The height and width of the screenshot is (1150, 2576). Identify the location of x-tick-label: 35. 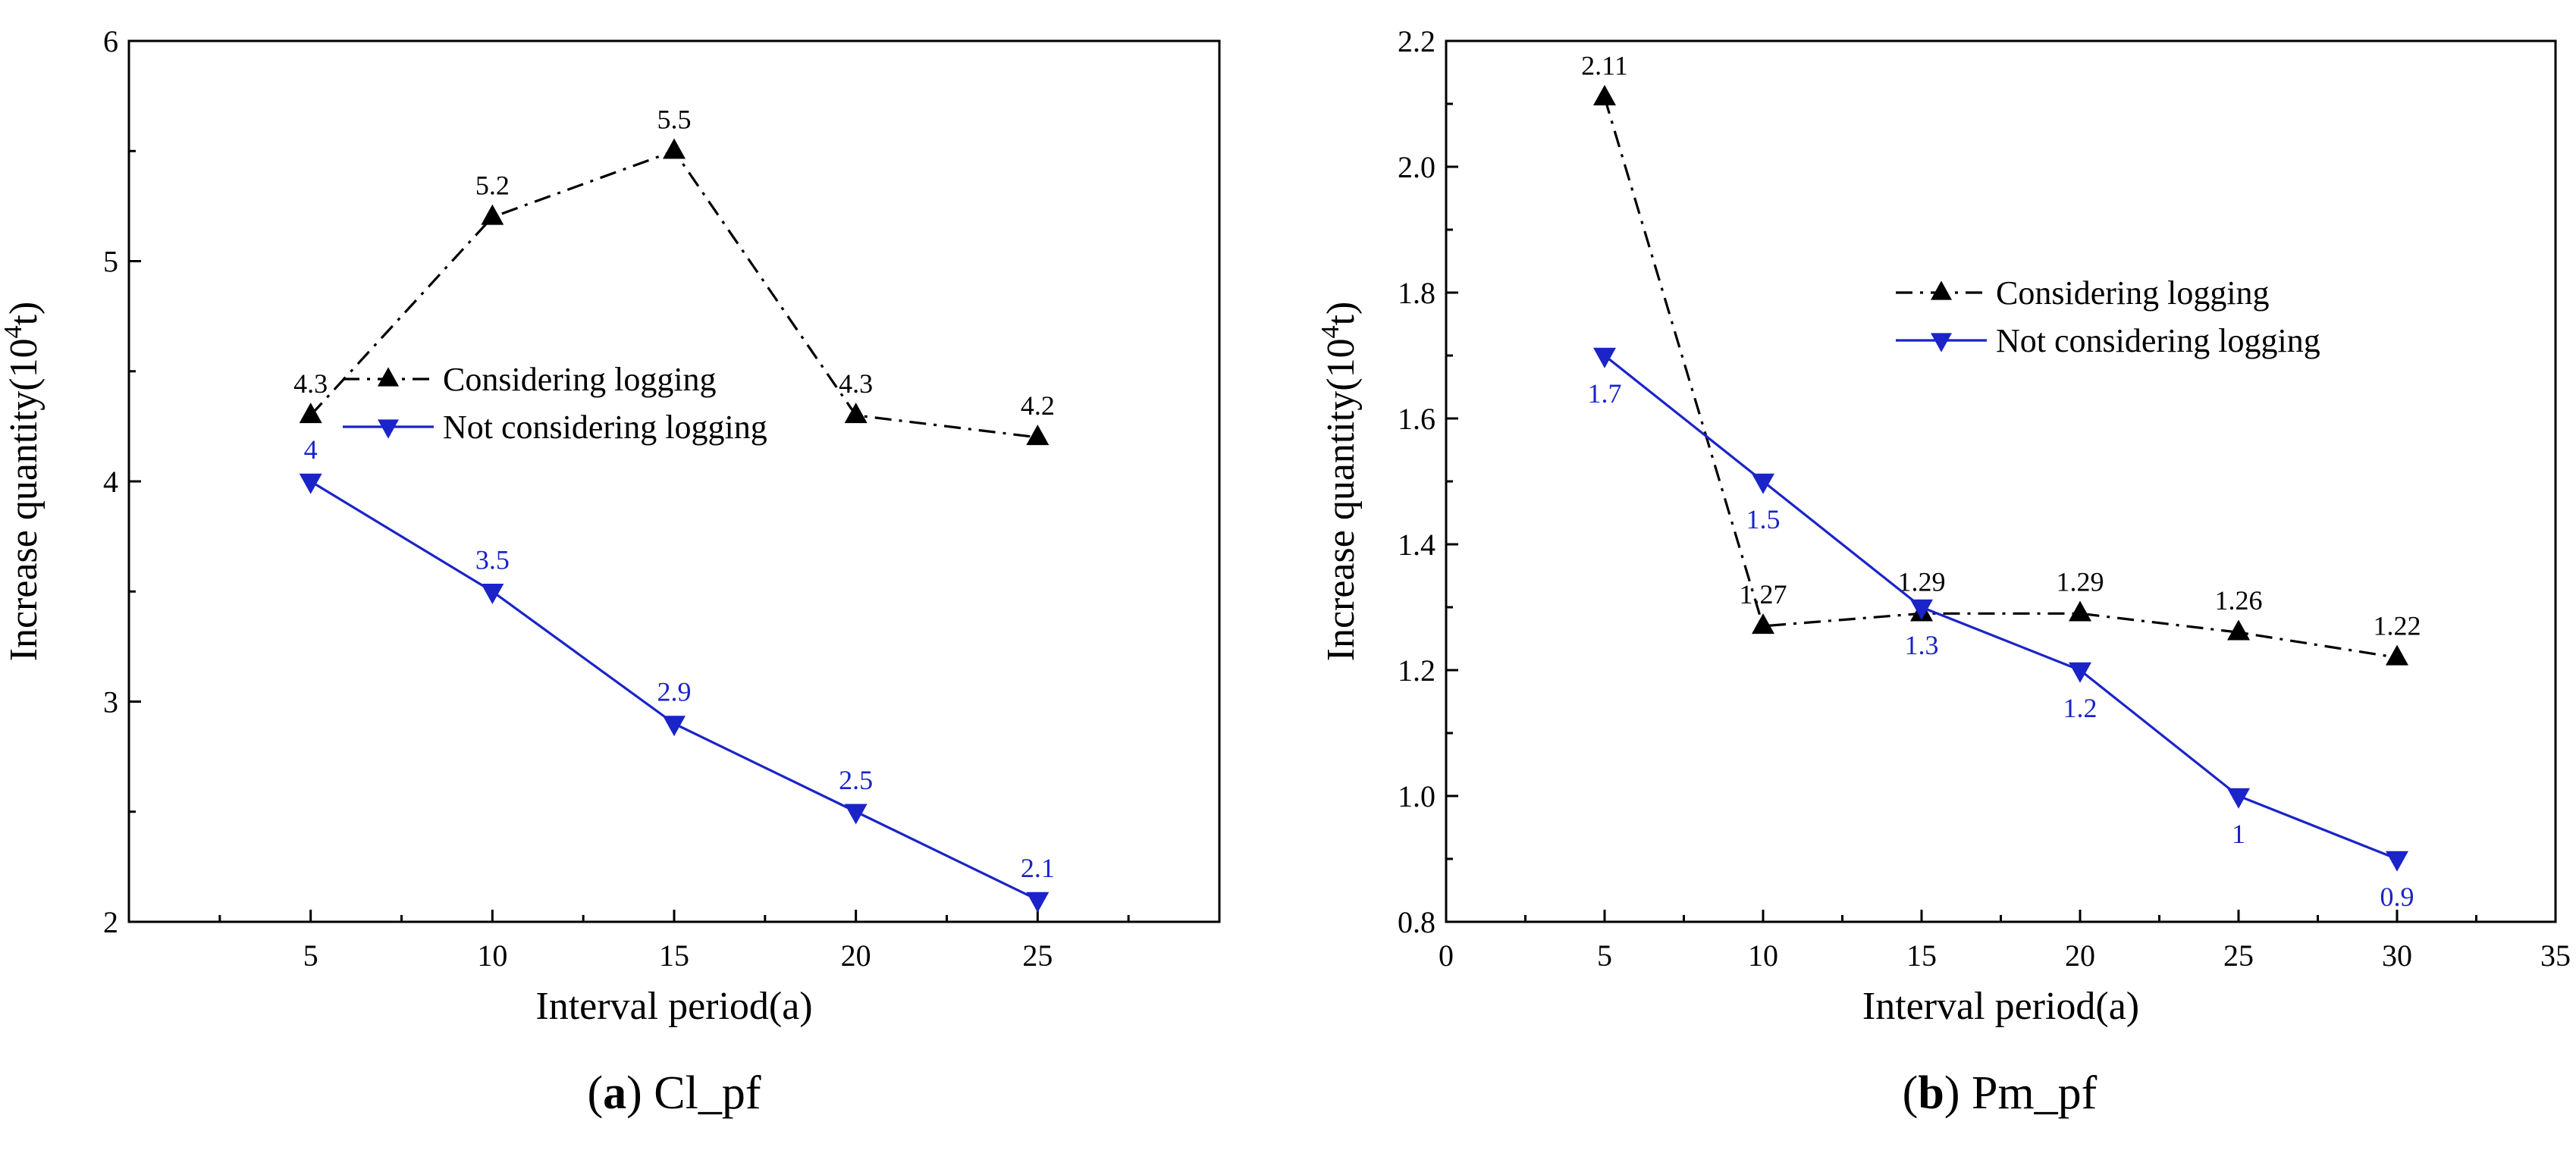
(2555, 955).